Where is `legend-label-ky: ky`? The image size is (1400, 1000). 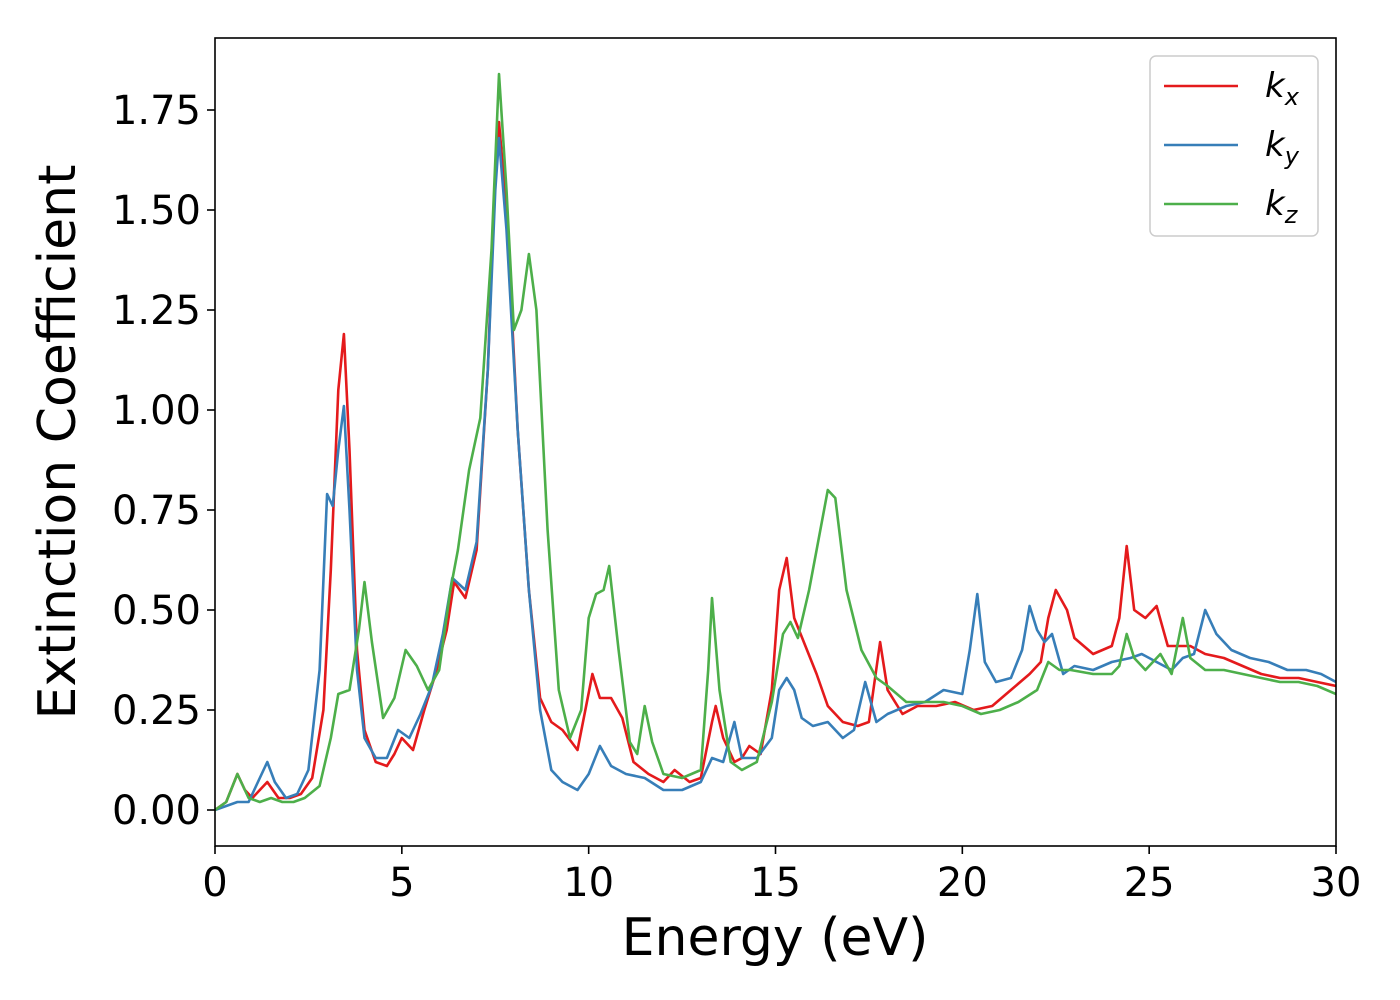
legend-label-ky: ky is located at coordinates (1282, 147).